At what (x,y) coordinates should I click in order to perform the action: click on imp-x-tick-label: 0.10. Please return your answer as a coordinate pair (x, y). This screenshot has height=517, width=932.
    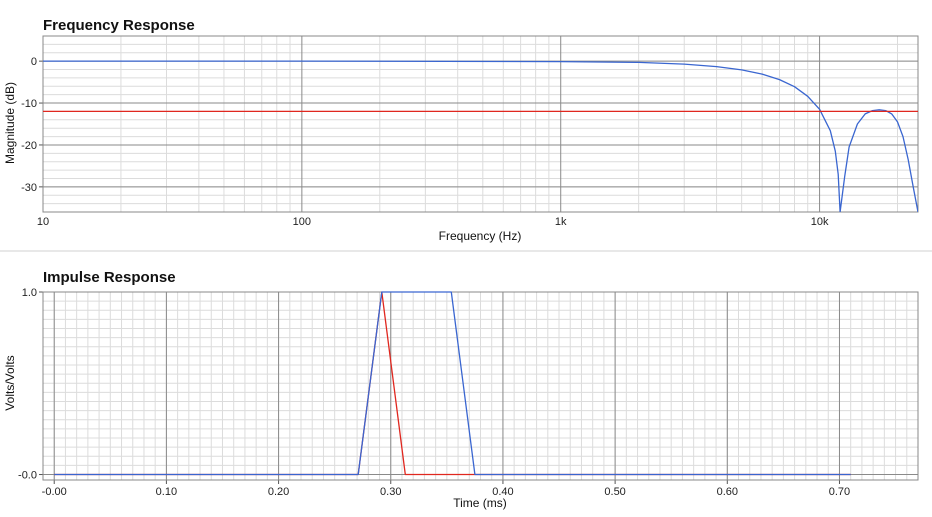
    Looking at the image, I should click on (166, 492).